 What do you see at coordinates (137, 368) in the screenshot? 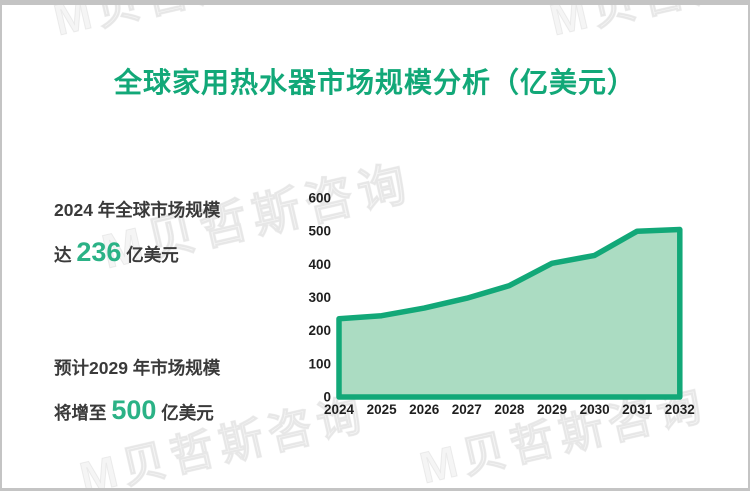
I see `stat-caption: 预计2029 年市场规模` at bounding box center [137, 368].